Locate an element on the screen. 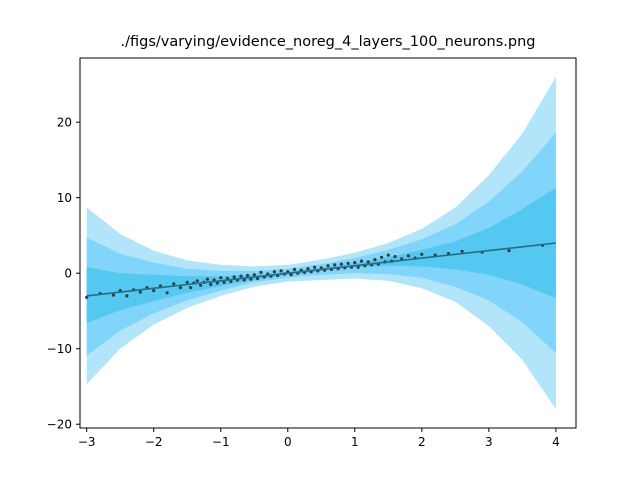 This screenshot has height=480, width=640. x-tick-label: 3 is located at coordinates (489, 442).